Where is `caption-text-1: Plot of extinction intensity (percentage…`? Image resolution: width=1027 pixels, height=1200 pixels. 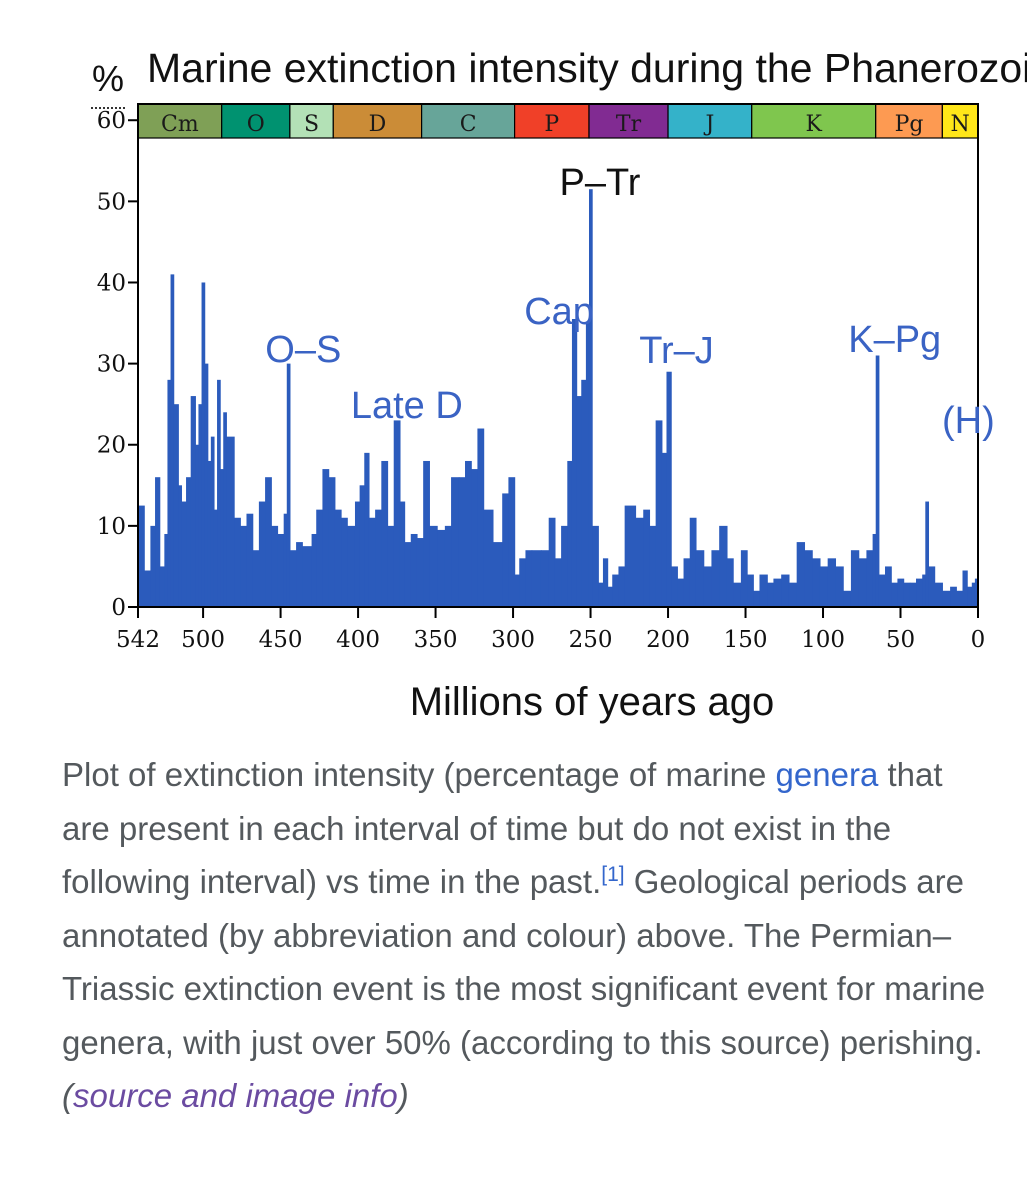 caption-text-1: Plot of extinction intensity (percentage… is located at coordinates (419, 774).